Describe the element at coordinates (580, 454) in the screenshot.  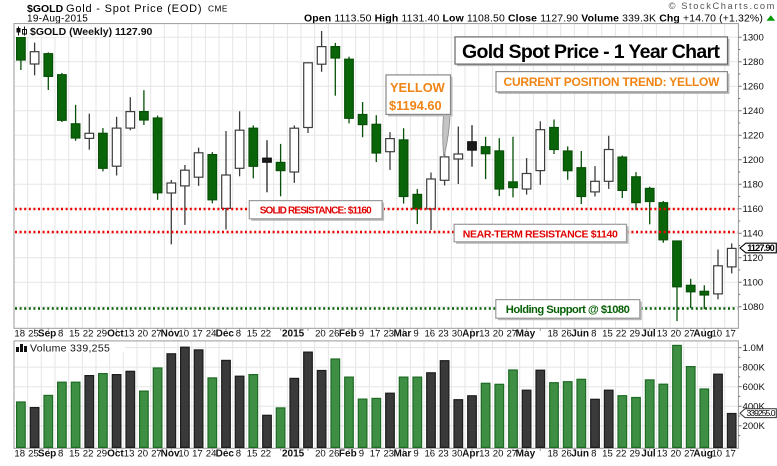
I see `svg-text: Jun` at that location.